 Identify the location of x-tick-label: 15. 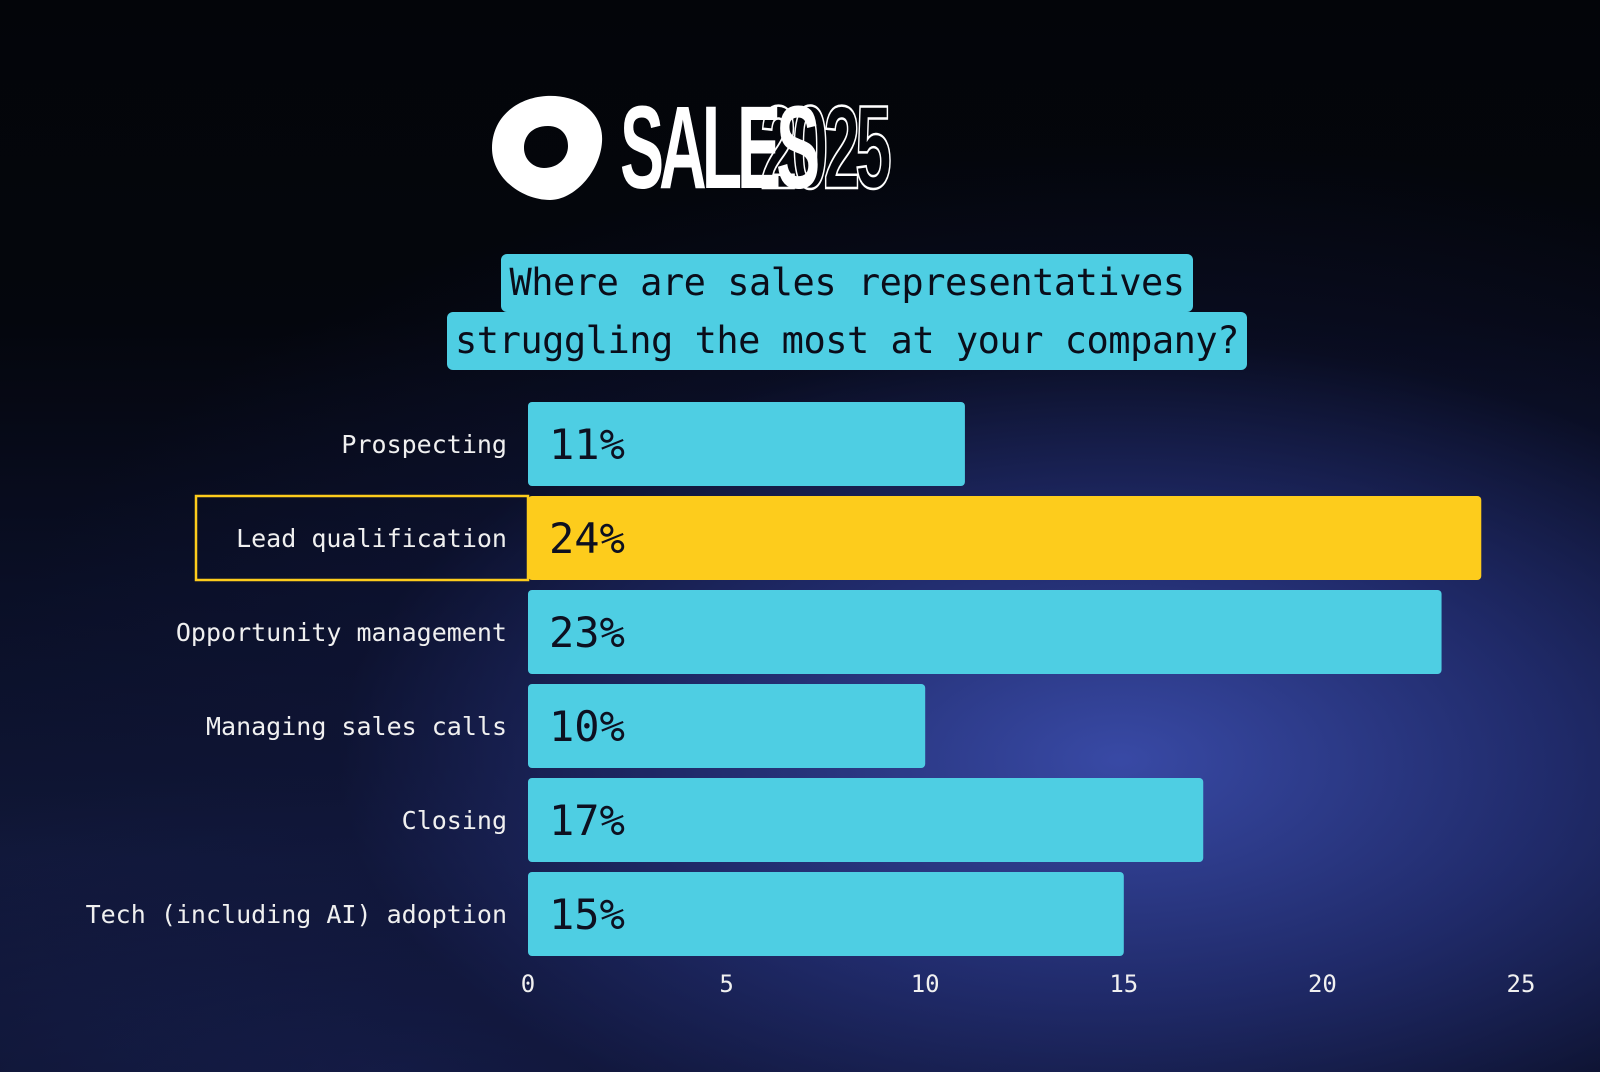
(1123, 984).